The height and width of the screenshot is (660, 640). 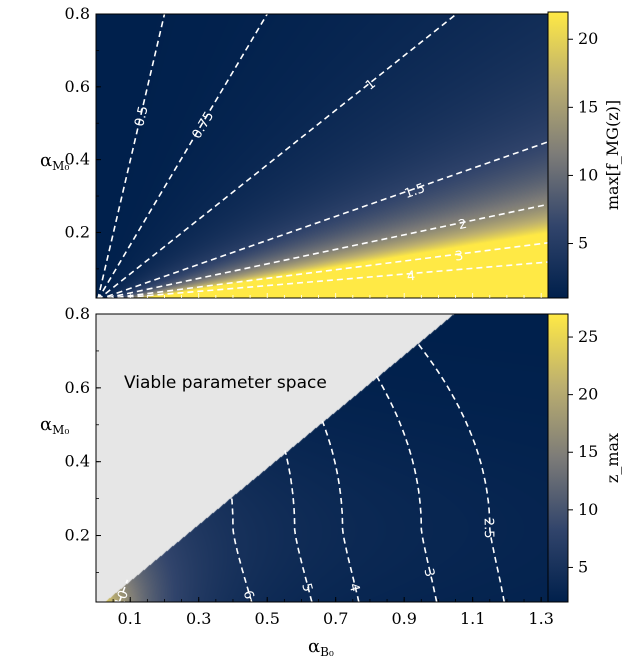 I want to click on bottom-colorbar-ticks: 5 10 15 20 25, so click(x=583, y=451).